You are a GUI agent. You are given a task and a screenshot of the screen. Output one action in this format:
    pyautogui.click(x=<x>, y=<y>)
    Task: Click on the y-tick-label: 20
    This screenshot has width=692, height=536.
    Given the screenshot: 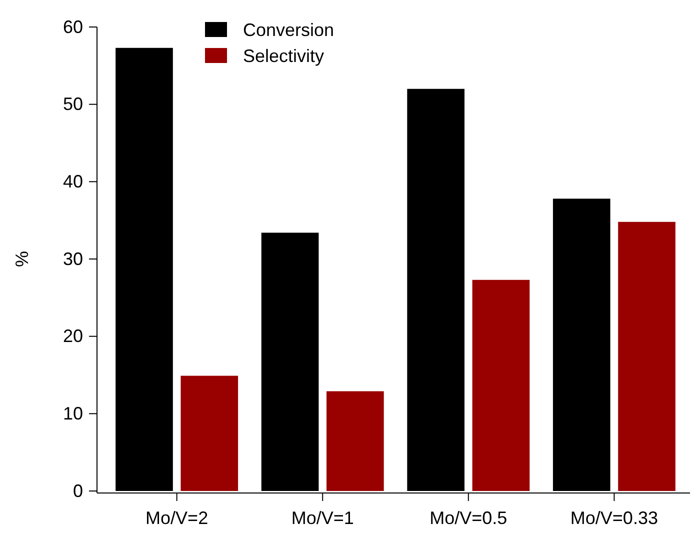 What is the action you would take?
    pyautogui.click(x=72, y=336)
    